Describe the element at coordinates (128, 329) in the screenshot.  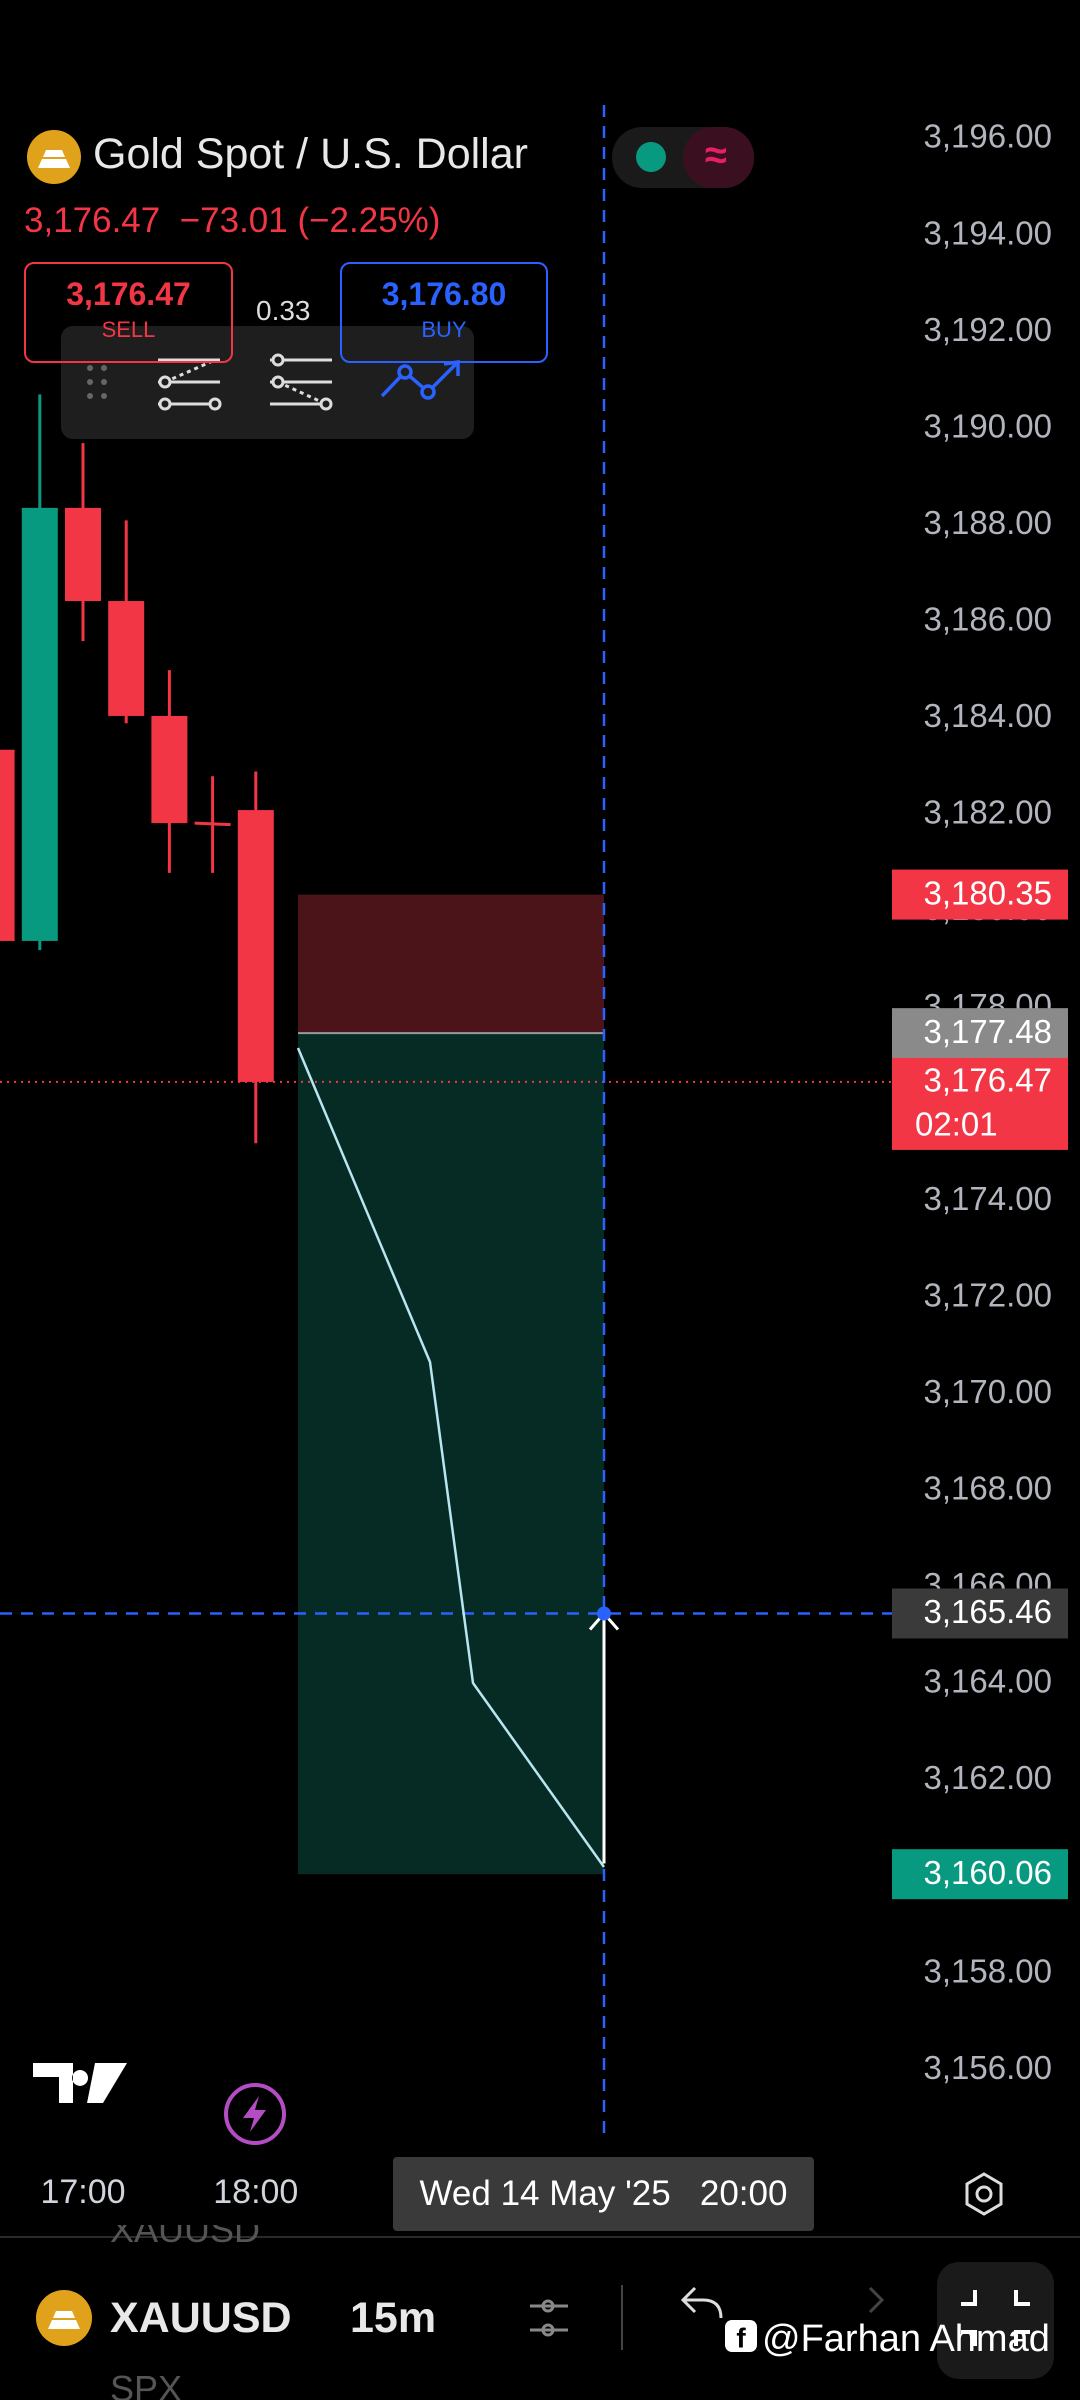
I see `sell-label: SELL` at that location.